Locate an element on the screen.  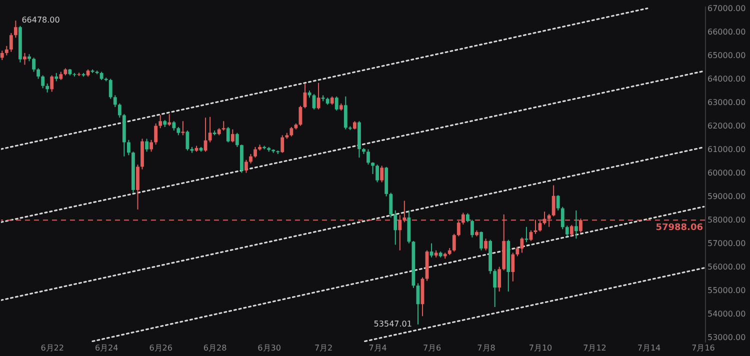
ref-line-label: 57988.06 is located at coordinates (679, 228).